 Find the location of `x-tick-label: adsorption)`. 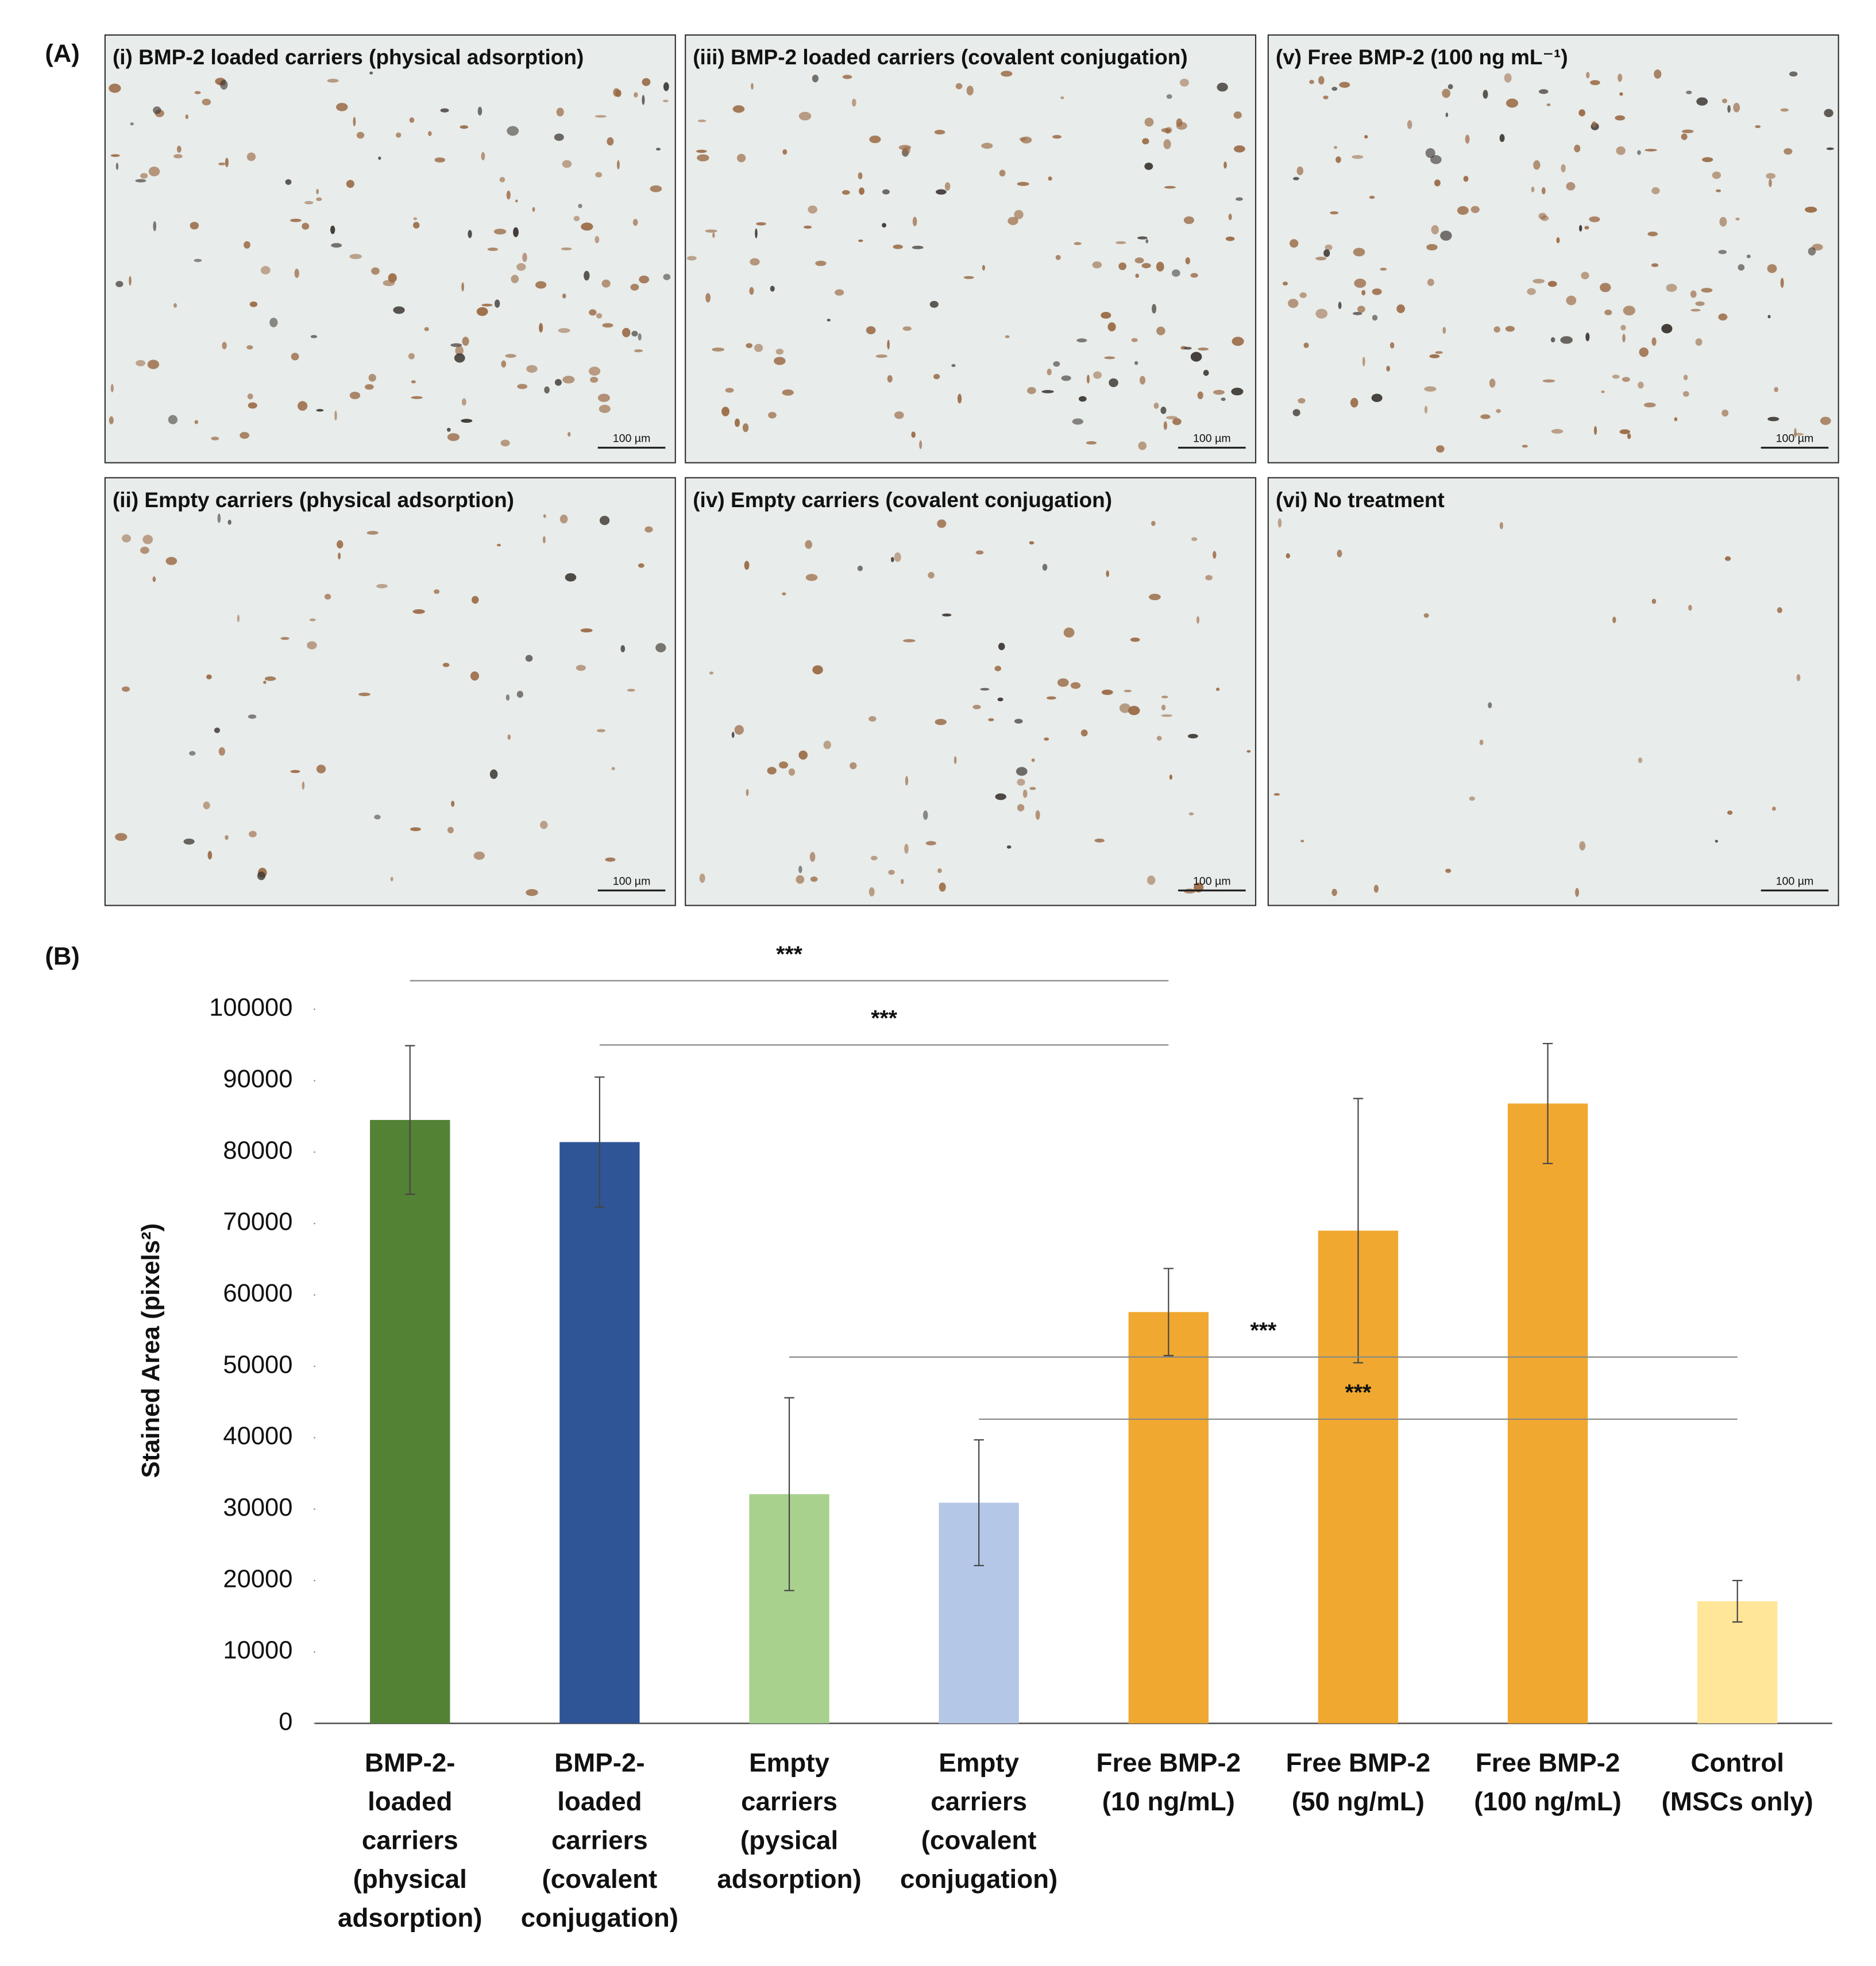

x-tick-label: adsorption) is located at coordinates (410, 1918).